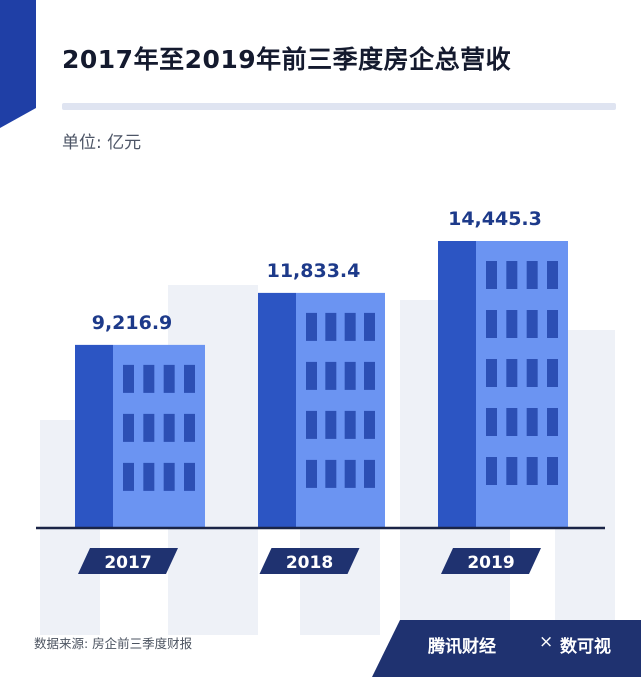 The image size is (641, 677). I want to click on x-tick-label: 2017, so click(127, 563).